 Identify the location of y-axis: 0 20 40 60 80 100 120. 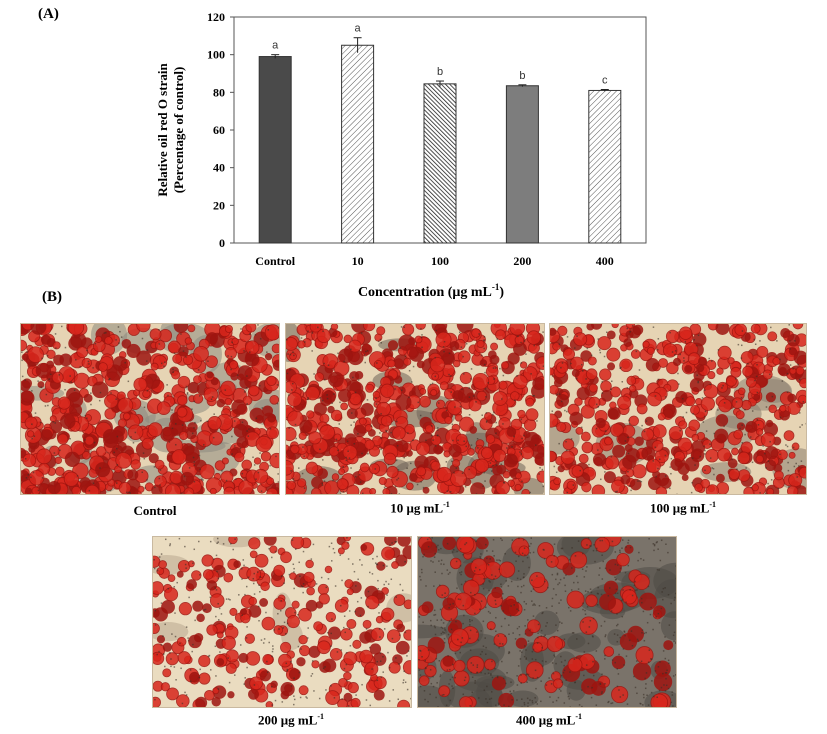
(220, 130).